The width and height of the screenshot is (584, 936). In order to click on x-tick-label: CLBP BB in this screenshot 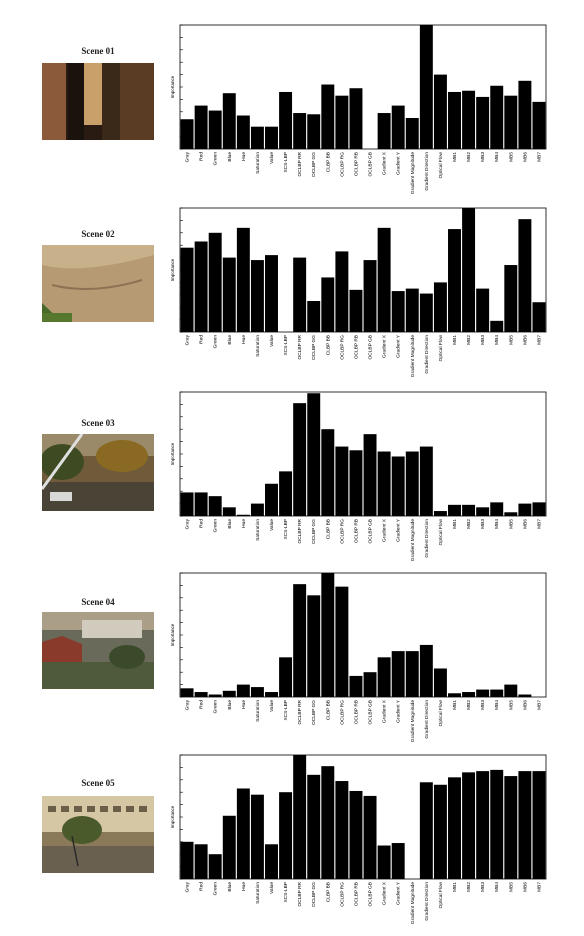, I will do `click(328, 345)`.